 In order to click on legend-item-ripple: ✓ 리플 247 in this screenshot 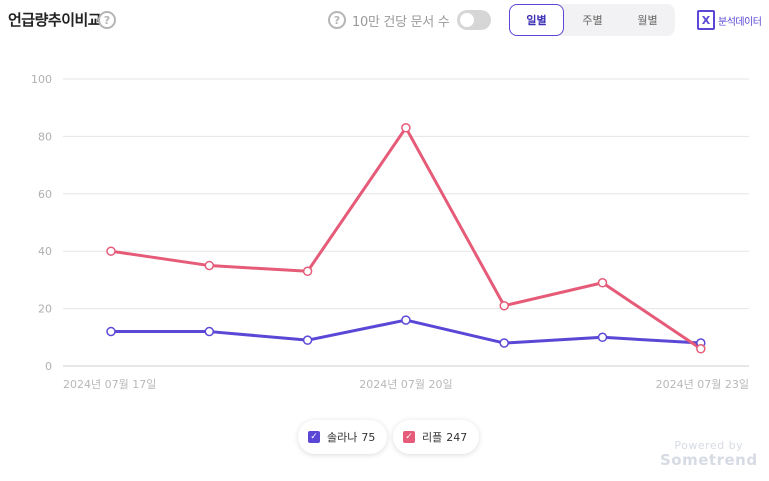, I will do `click(436, 437)`.